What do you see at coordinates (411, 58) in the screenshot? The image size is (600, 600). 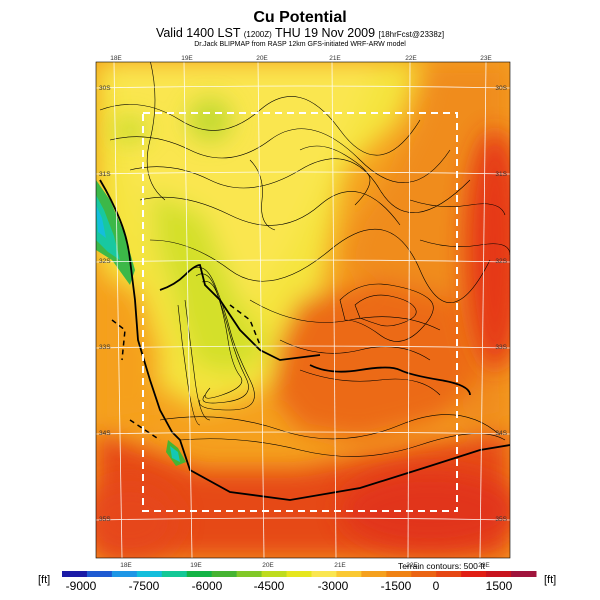 I see `lon-label-top-22E: 22E` at bounding box center [411, 58].